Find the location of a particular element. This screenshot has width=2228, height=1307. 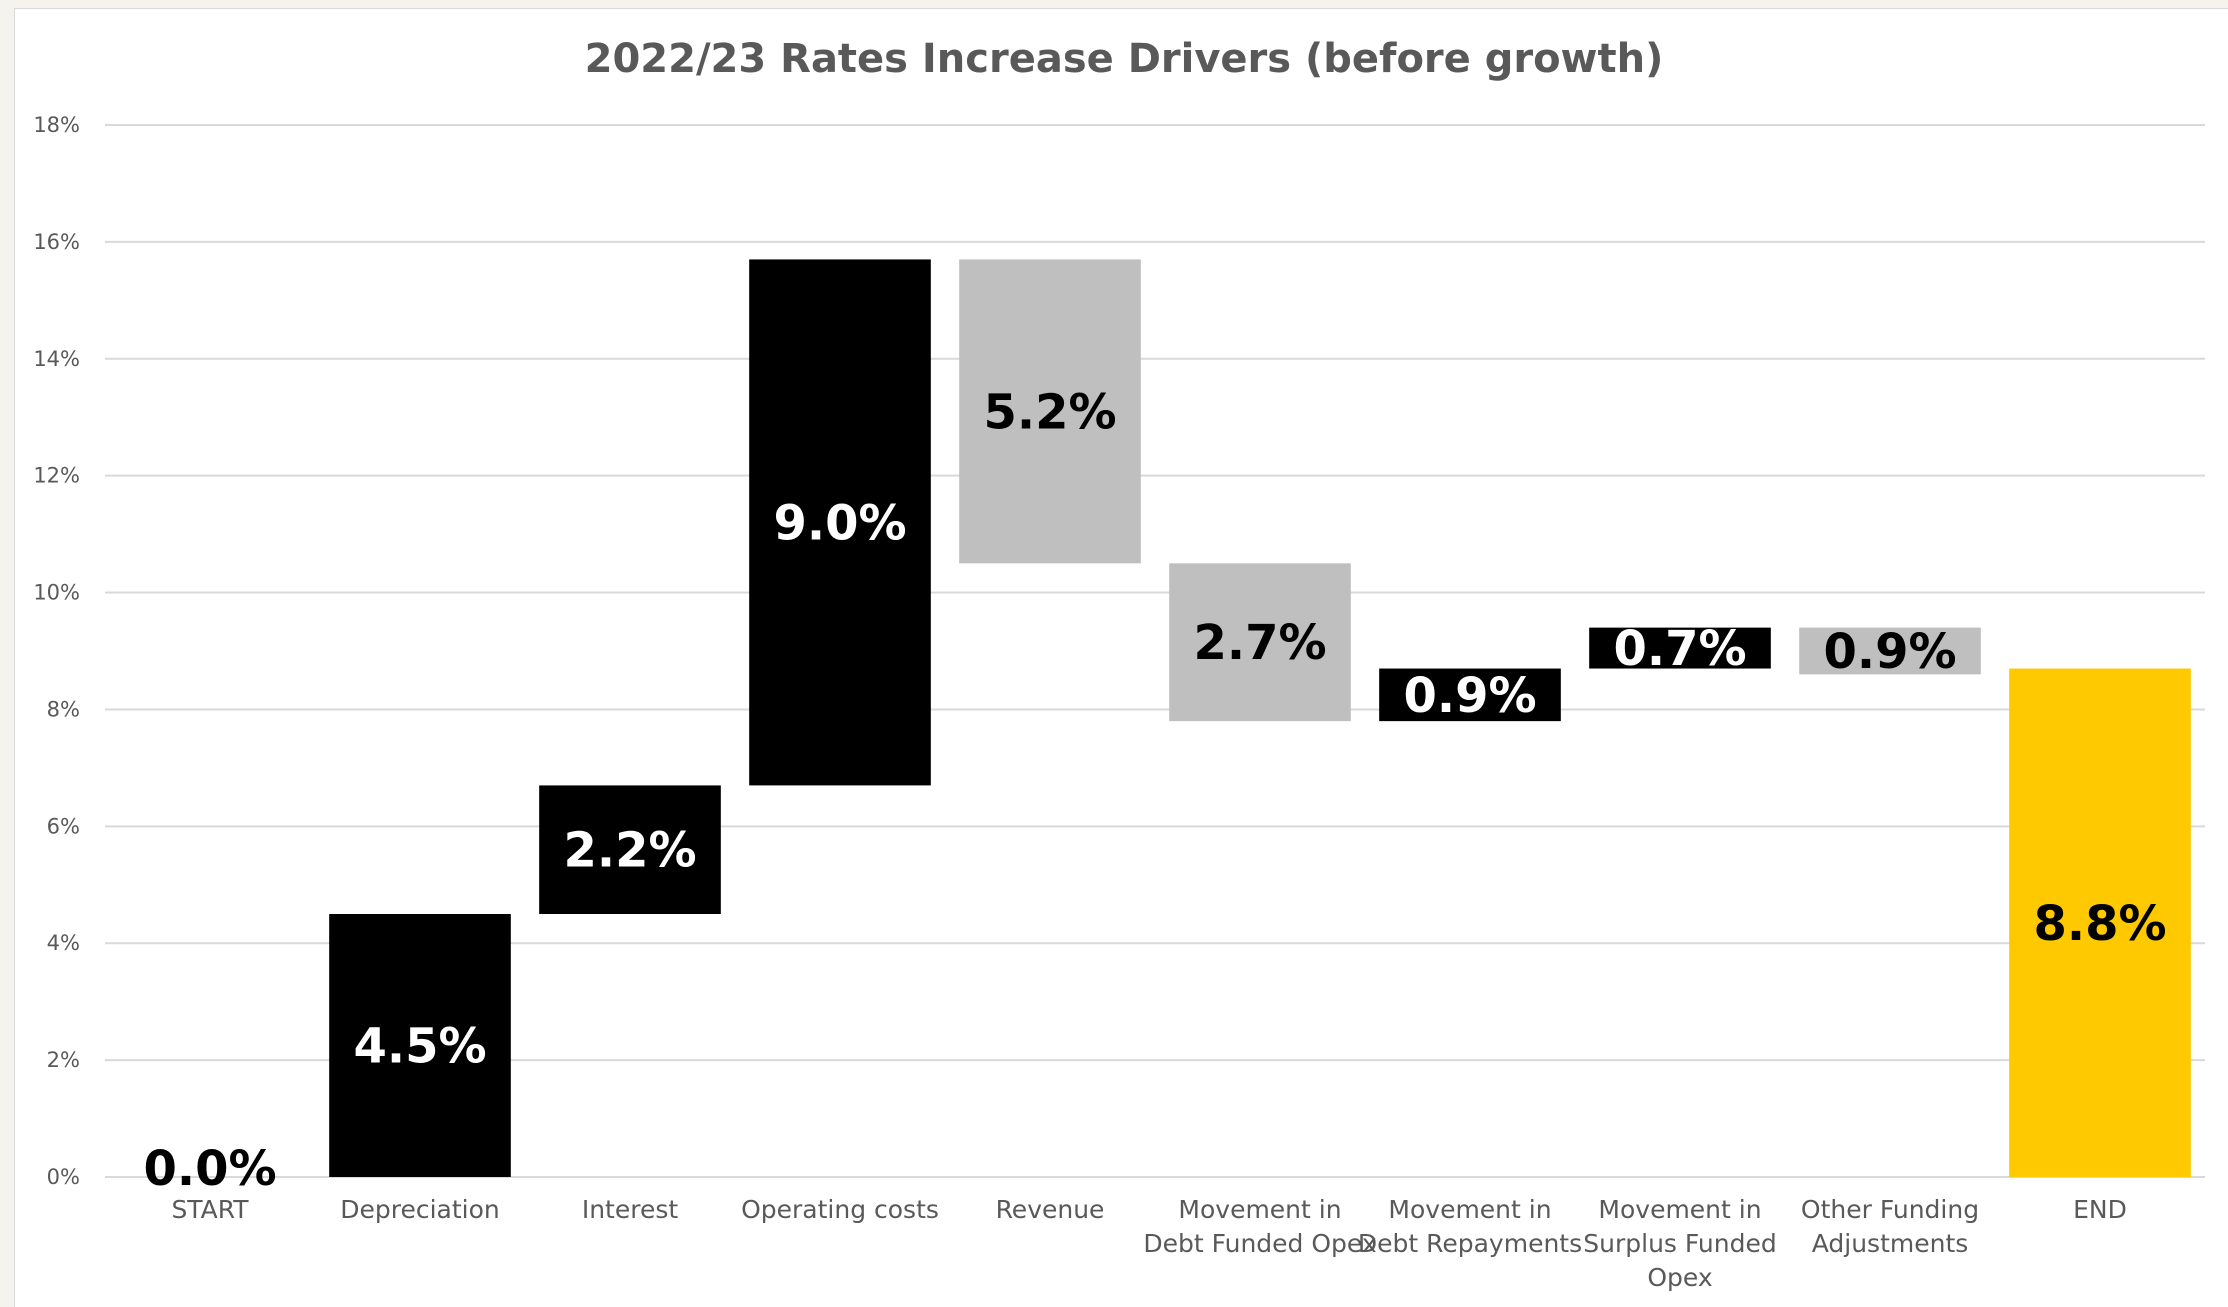

y-tick-label: 14% is located at coordinates (56, 359).